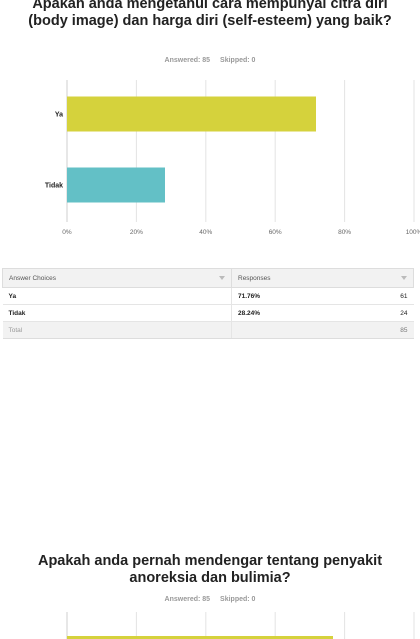 Image resolution: width=420 pixels, height=639 pixels. What do you see at coordinates (205, 232) in the screenshot?
I see `x-tick-label: 40%` at bounding box center [205, 232].